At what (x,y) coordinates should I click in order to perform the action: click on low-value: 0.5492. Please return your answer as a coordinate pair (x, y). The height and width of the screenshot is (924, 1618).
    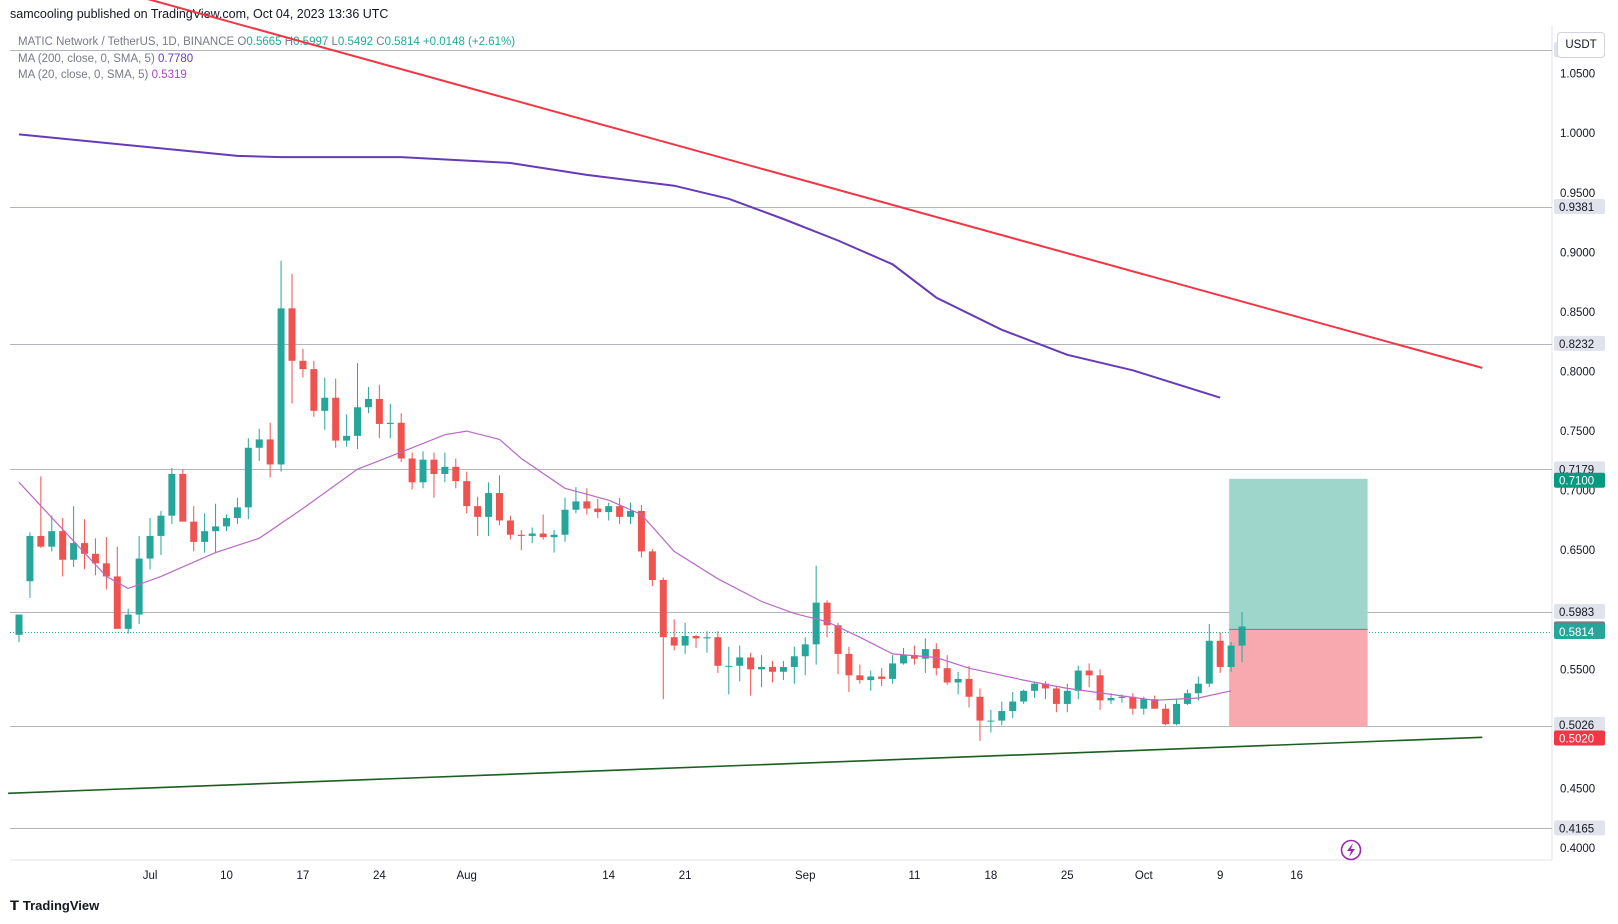
    Looking at the image, I should click on (355, 42).